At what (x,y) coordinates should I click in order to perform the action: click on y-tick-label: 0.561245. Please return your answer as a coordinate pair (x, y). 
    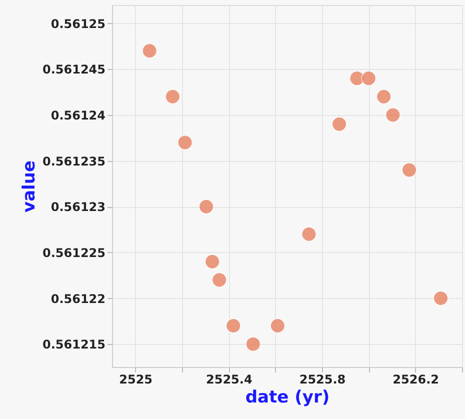
    Looking at the image, I should click on (74, 69).